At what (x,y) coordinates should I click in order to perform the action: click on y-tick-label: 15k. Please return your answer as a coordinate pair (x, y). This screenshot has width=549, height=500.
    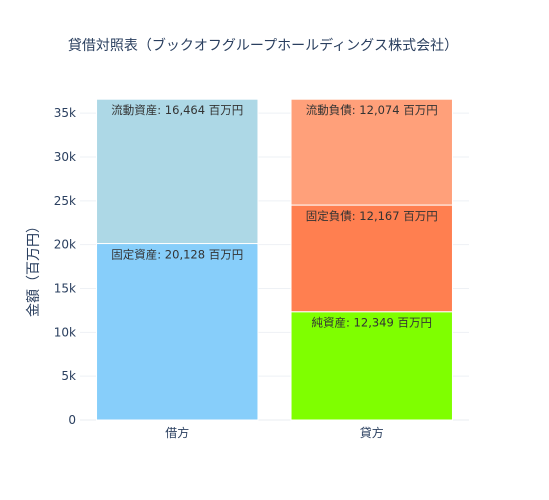
    Looking at the image, I should click on (65, 288).